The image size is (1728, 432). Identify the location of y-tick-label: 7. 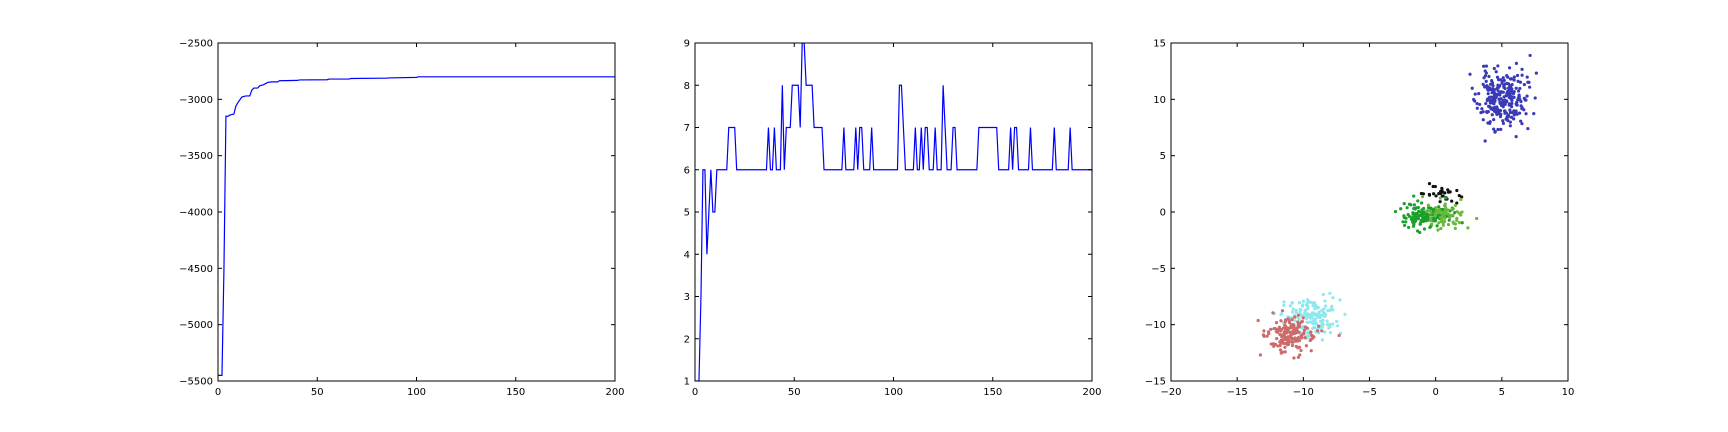
(687, 128).